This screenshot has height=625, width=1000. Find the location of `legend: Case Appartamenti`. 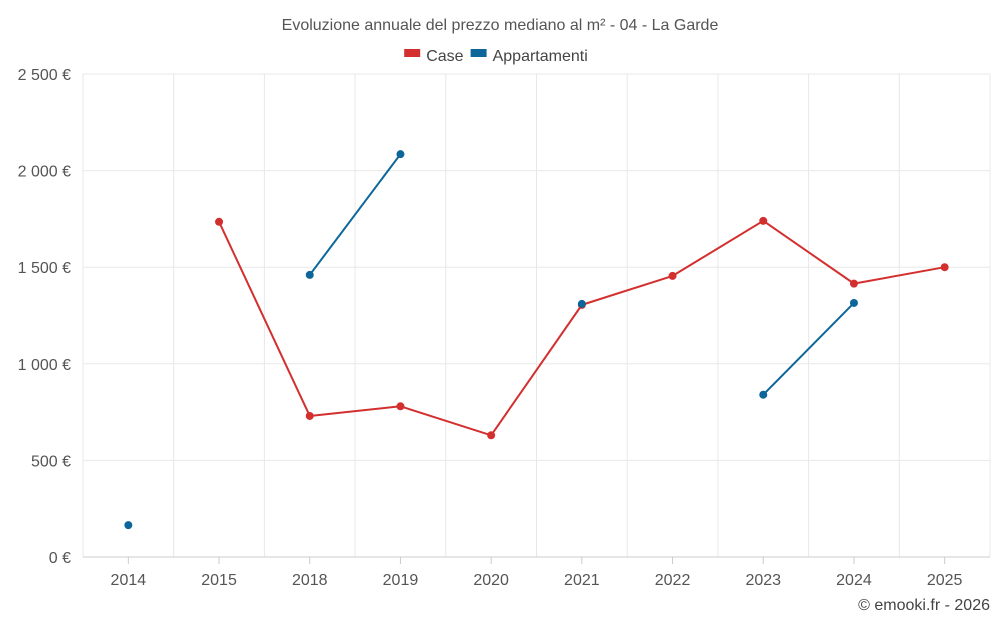

legend: Case Appartamenti is located at coordinates (496, 56).